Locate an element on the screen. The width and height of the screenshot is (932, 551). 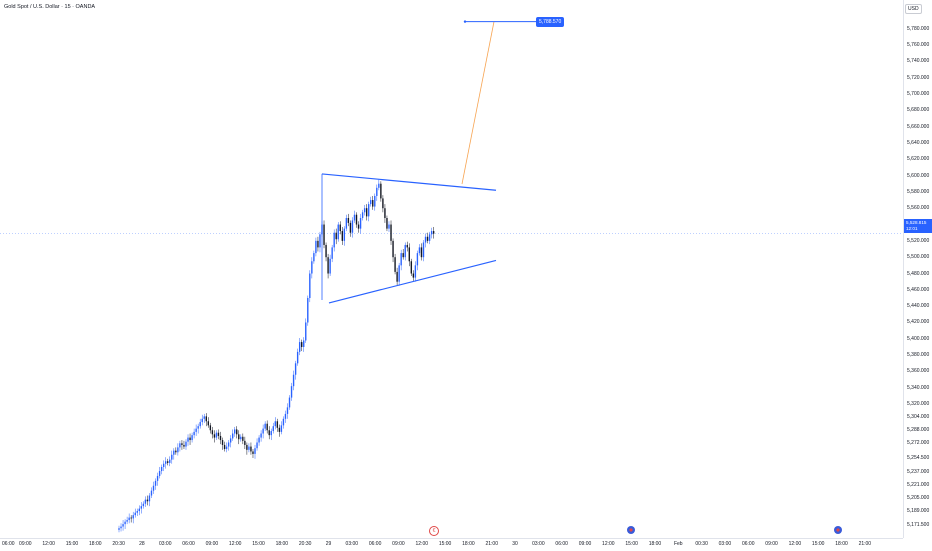
triangle-lower-line is located at coordinates (412, 281).